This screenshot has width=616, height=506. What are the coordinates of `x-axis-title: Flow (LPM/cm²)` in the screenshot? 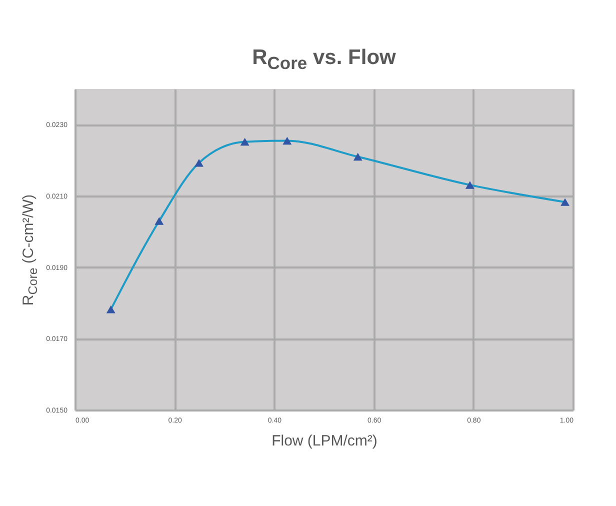 It's located at (325, 441).